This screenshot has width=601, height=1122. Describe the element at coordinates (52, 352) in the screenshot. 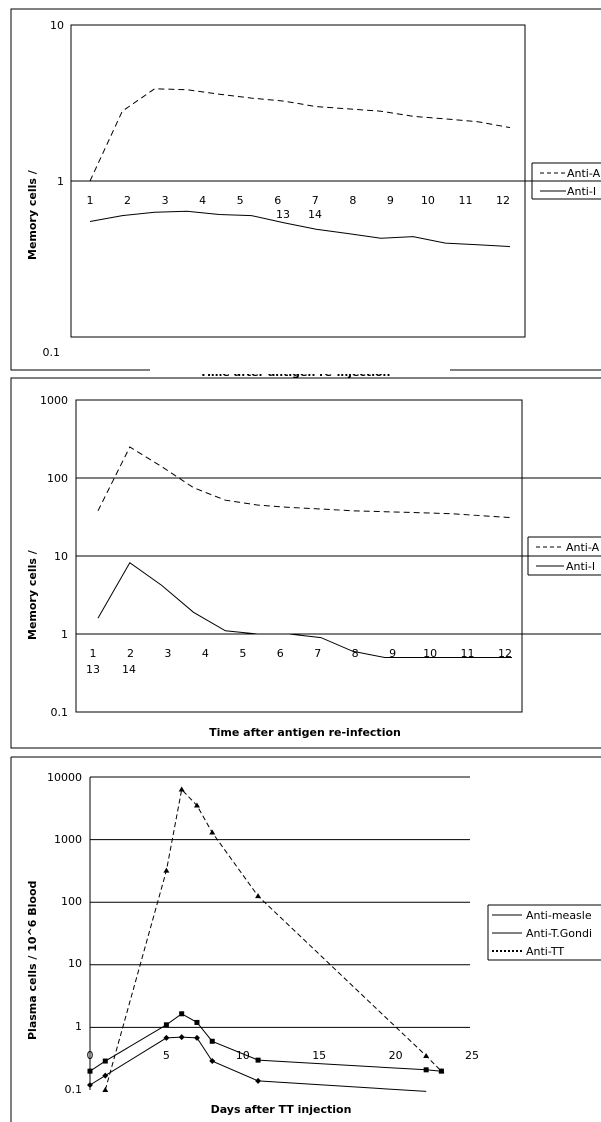

I see `panel-1-y-tick: 0.1` at that location.